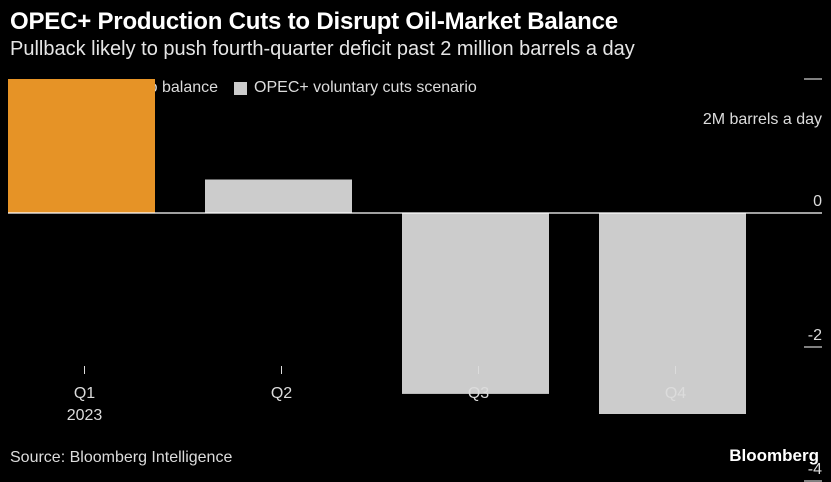 The height and width of the screenshot is (482, 831). I want to click on legend-swatch-cuts, so click(241, 88).